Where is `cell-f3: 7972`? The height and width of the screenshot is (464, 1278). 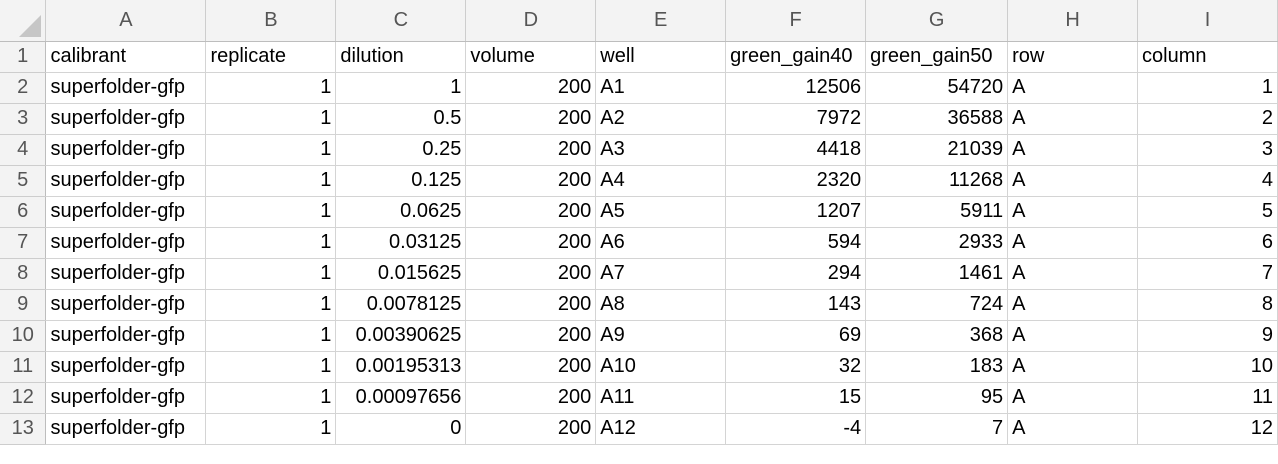 cell-f3: 7972 is located at coordinates (796, 119).